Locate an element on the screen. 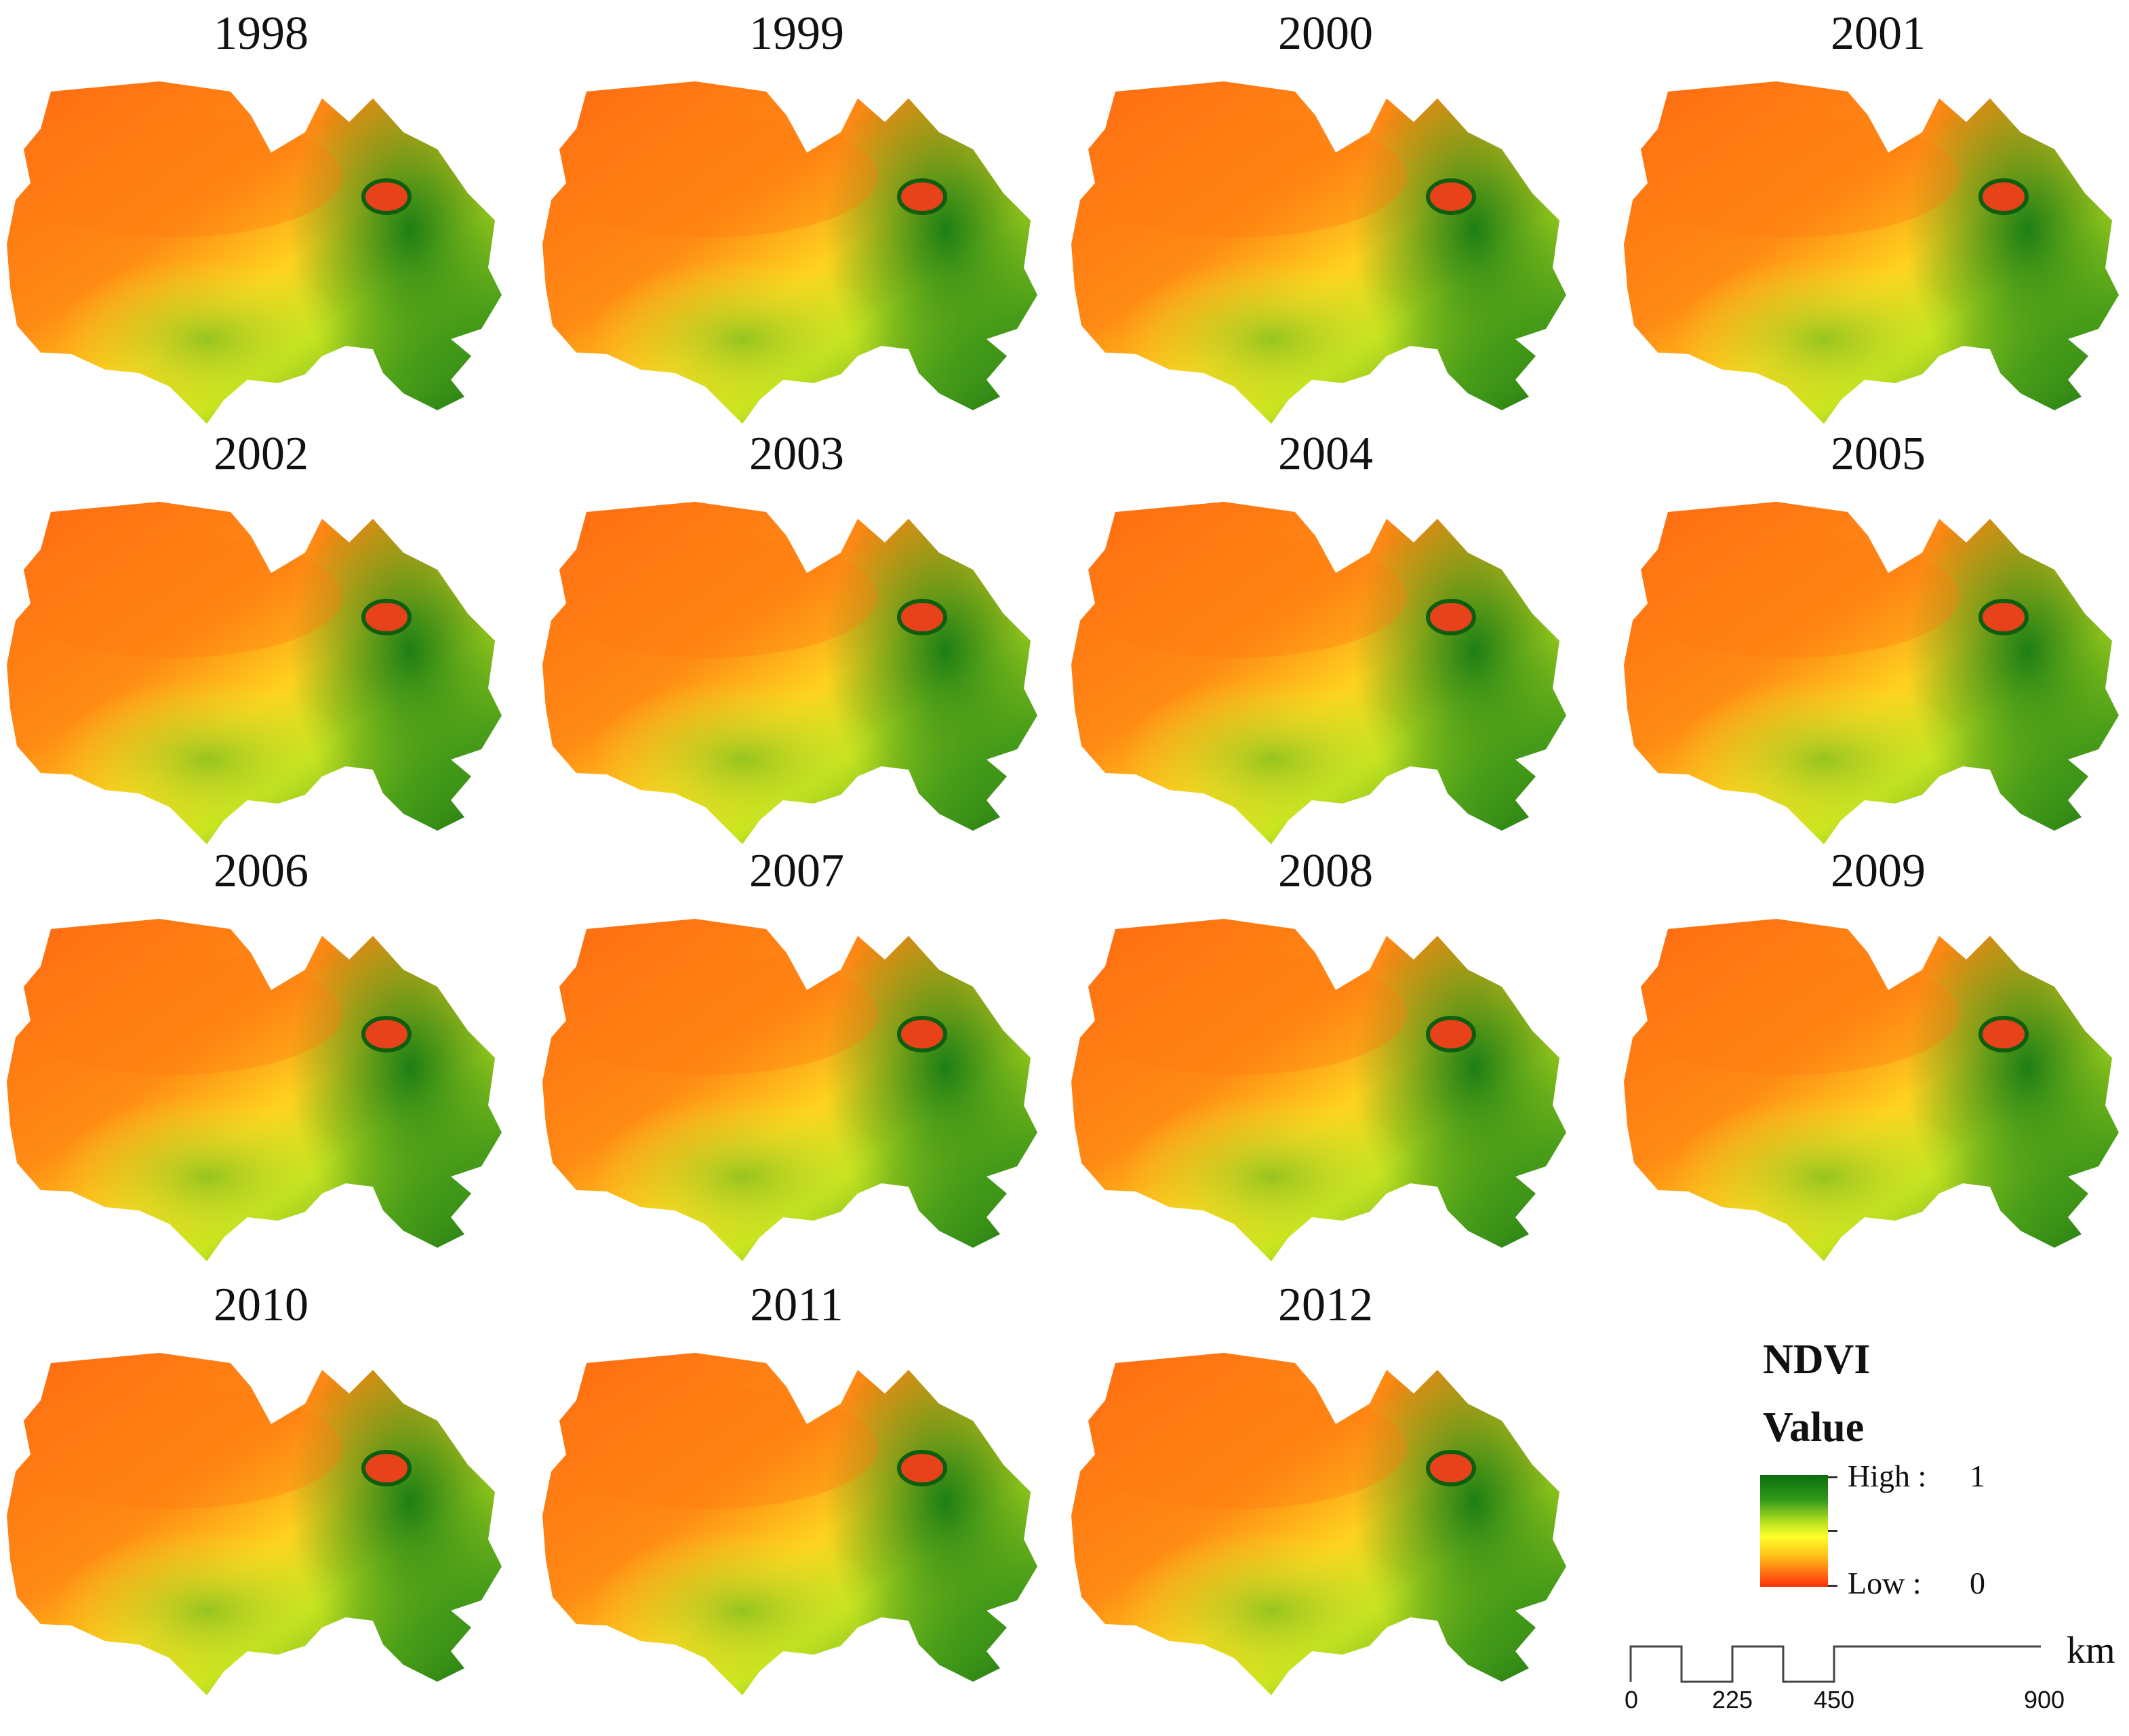 Image resolution: width=2129 pixels, height=1736 pixels. map-panel-2004: 2004 is located at coordinates (1325, 635).